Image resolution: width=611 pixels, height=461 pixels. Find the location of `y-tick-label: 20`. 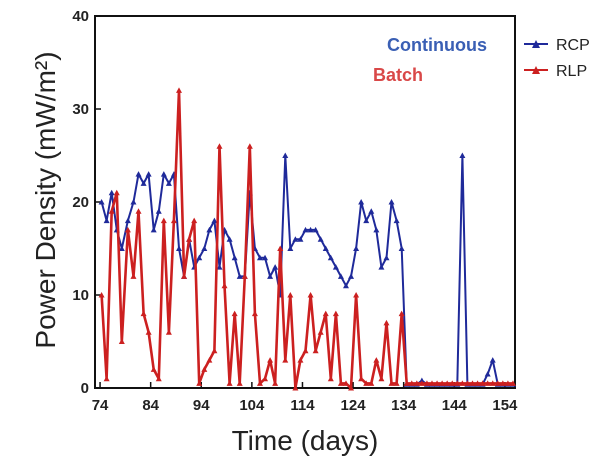

y-tick-label: 20 is located at coordinates (80, 202).